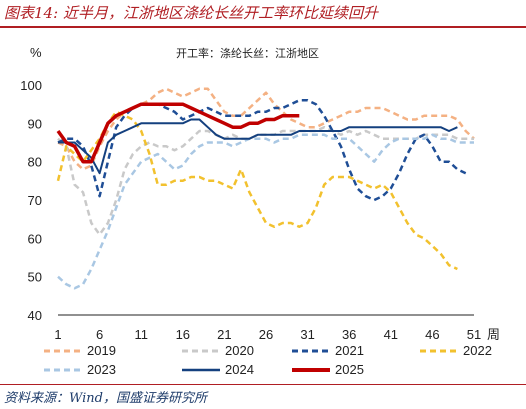 The height and width of the screenshot is (409, 526). I want to click on legend: 2019 2020 2021 2022 2023 2024 2025, so click(268, 360).